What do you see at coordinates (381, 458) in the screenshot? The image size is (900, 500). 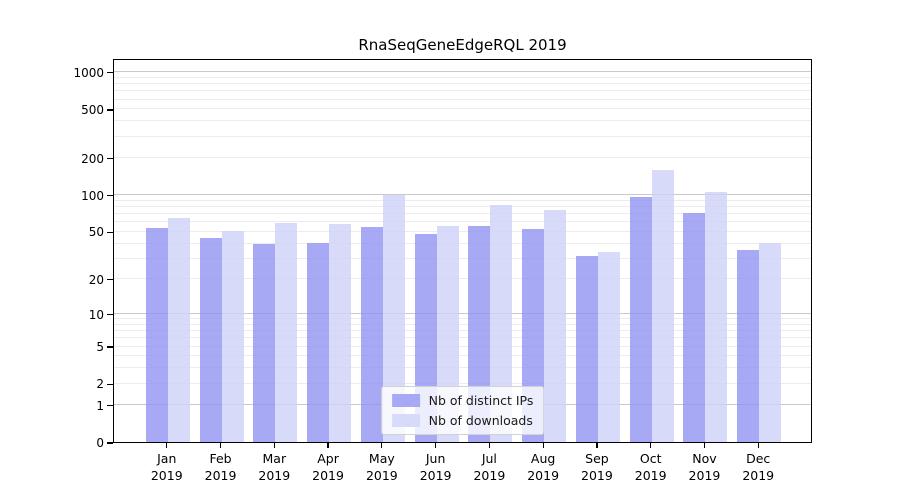 I see `x-tick-month: May` at bounding box center [381, 458].